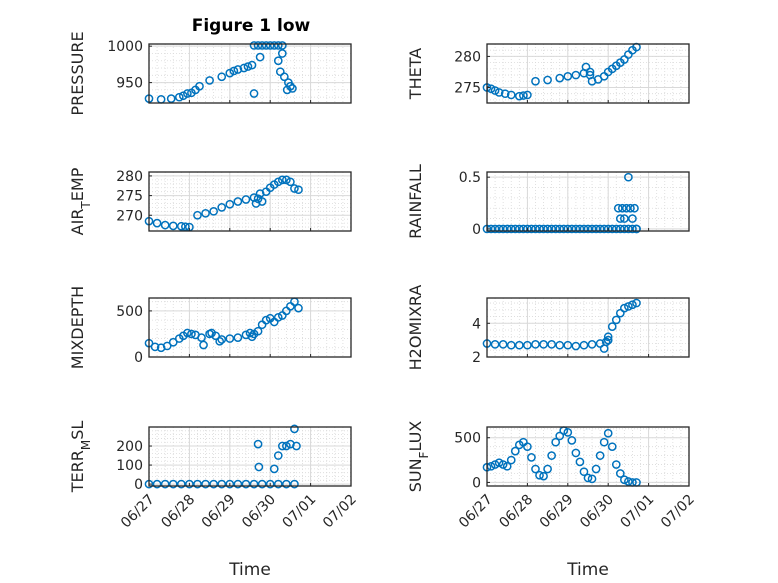  Describe the element at coordinates (424, 454) in the screenshot. I see `y-label-subscript: F` at that location.